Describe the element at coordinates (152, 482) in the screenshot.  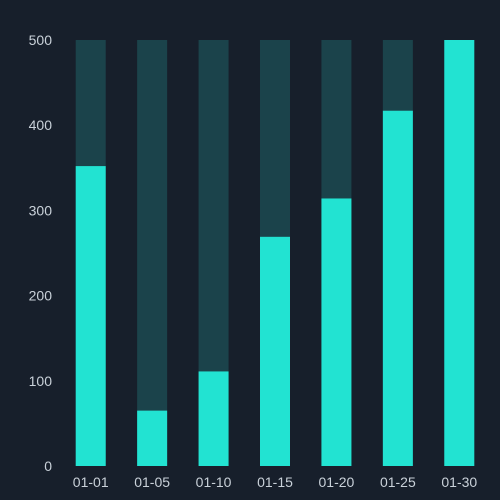
I see `x-tick-label: 01-05` at that location.